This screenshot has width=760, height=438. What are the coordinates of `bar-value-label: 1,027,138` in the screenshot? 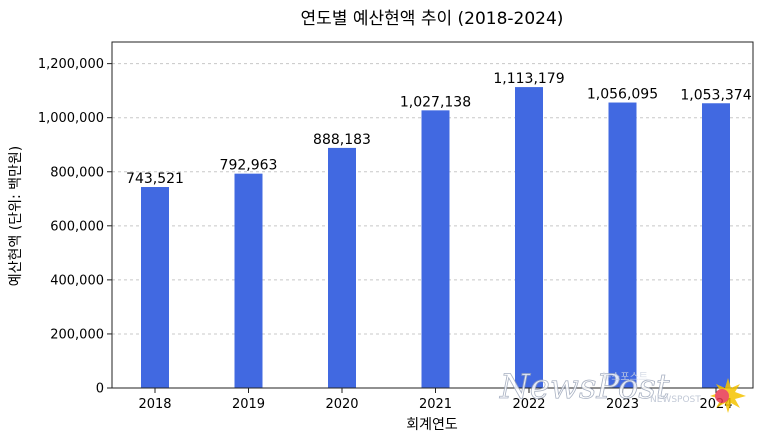 It's located at (435, 102).